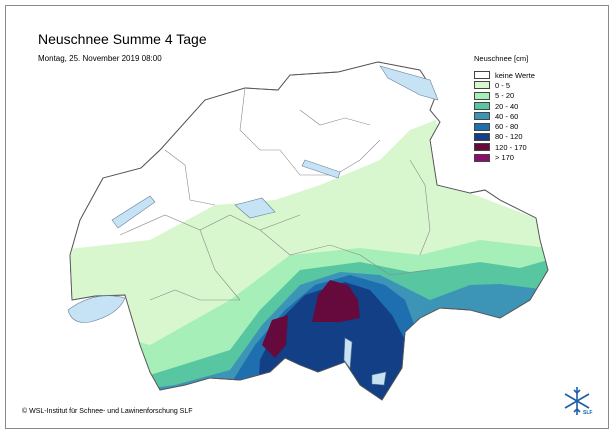  What do you see at coordinates (529, 85) in the screenshot?
I see `legend-item: 0 - 5` at bounding box center [529, 85].